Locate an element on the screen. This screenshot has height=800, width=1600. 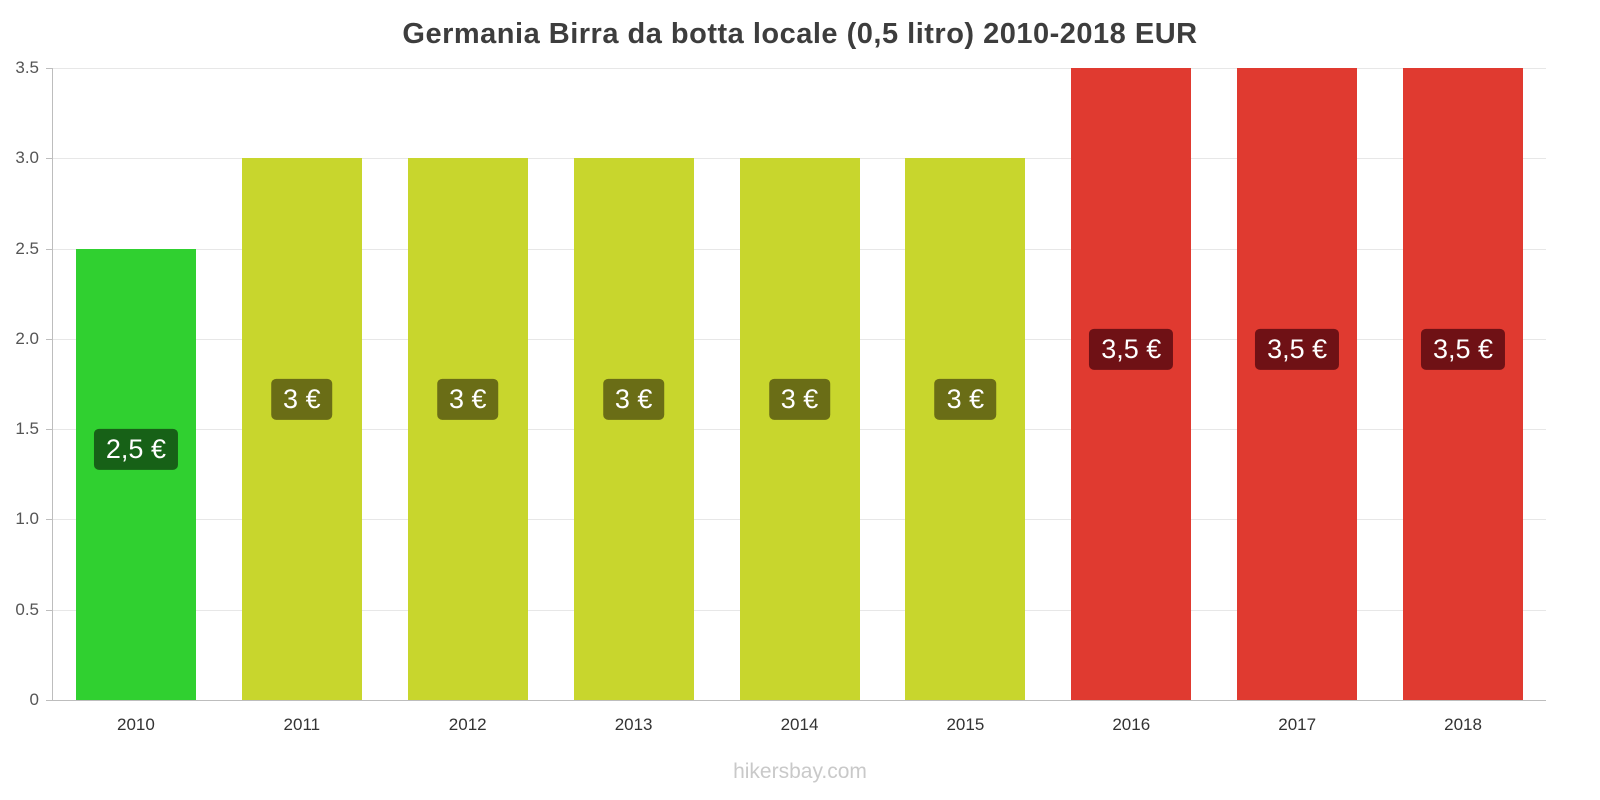
x-tick-label: 2012 is located at coordinates (467, 724).